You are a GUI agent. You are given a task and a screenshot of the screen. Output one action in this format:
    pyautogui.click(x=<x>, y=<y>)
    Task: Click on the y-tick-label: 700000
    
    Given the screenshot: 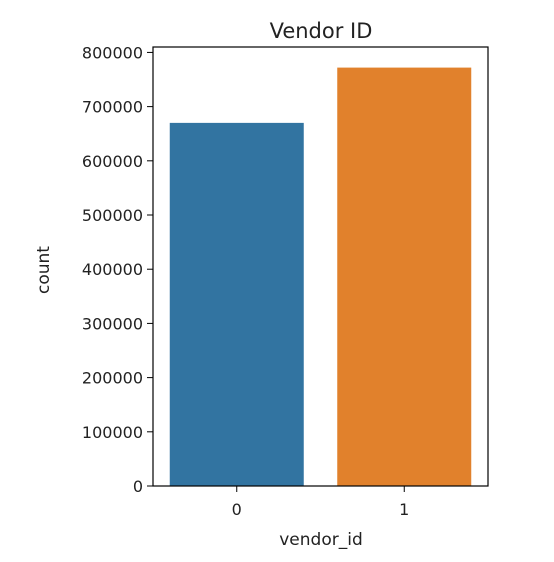 What is the action you would take?
    pyautogui.click(x=112, y=107)
    